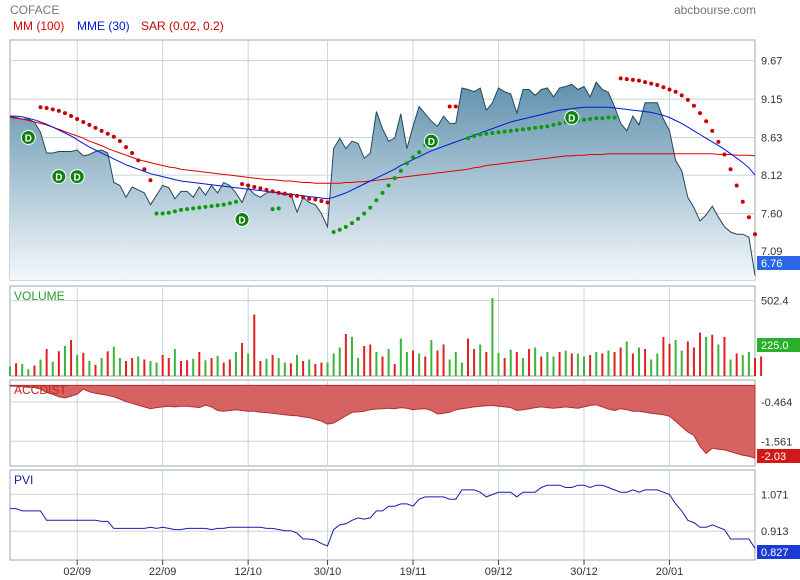  What do you see at coordinates (40, 390) in the screenshot?
I see `accdist-title: ACCDIST` at bounding box center [40, 390].